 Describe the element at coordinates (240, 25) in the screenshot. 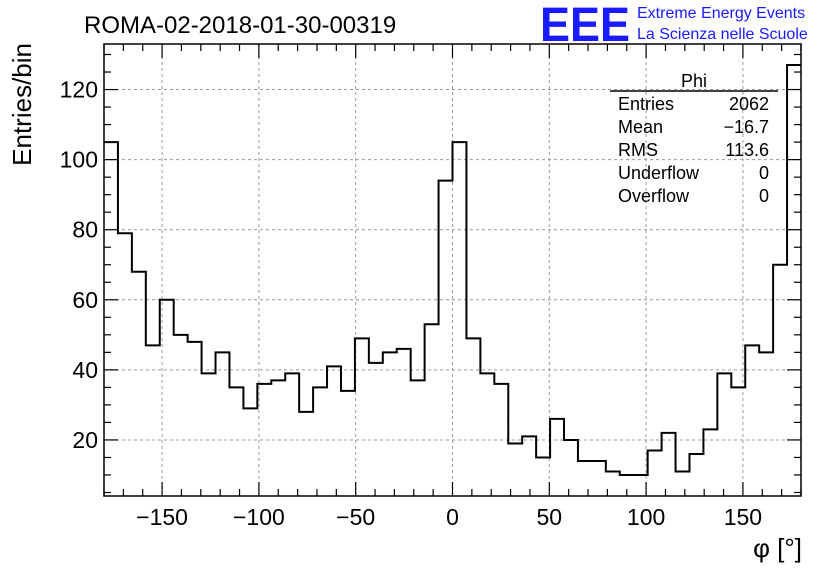

I see `chart-title: ROMA-02-2018-01-30-00319` at that location.